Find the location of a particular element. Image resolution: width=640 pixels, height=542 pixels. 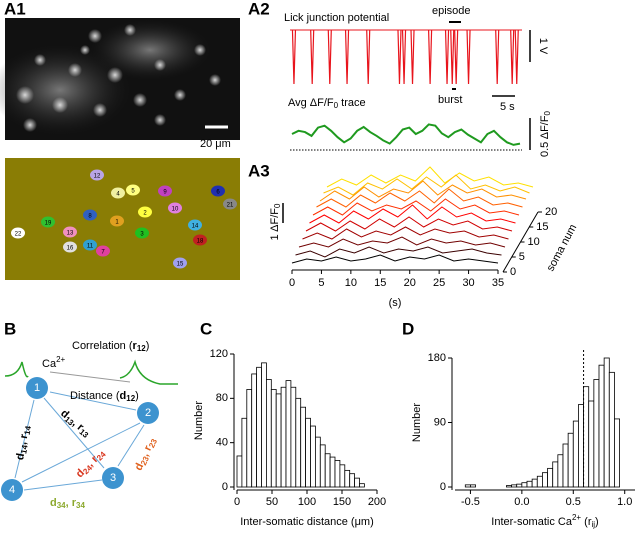

z-tick-label: 20 is located at coordinates (551, 212).